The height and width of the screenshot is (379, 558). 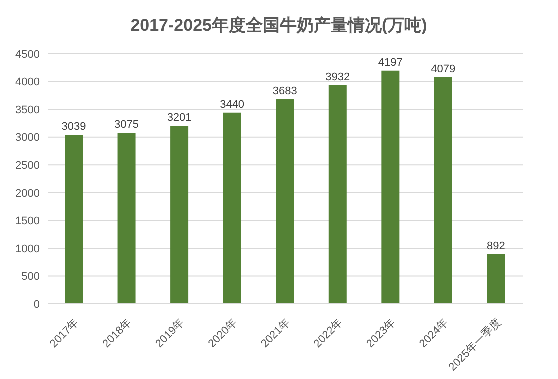 What do you see at coordinates (37, 304) in the screenshot?
I see `y-tick-label: 0` at bounding box center [37, 304].